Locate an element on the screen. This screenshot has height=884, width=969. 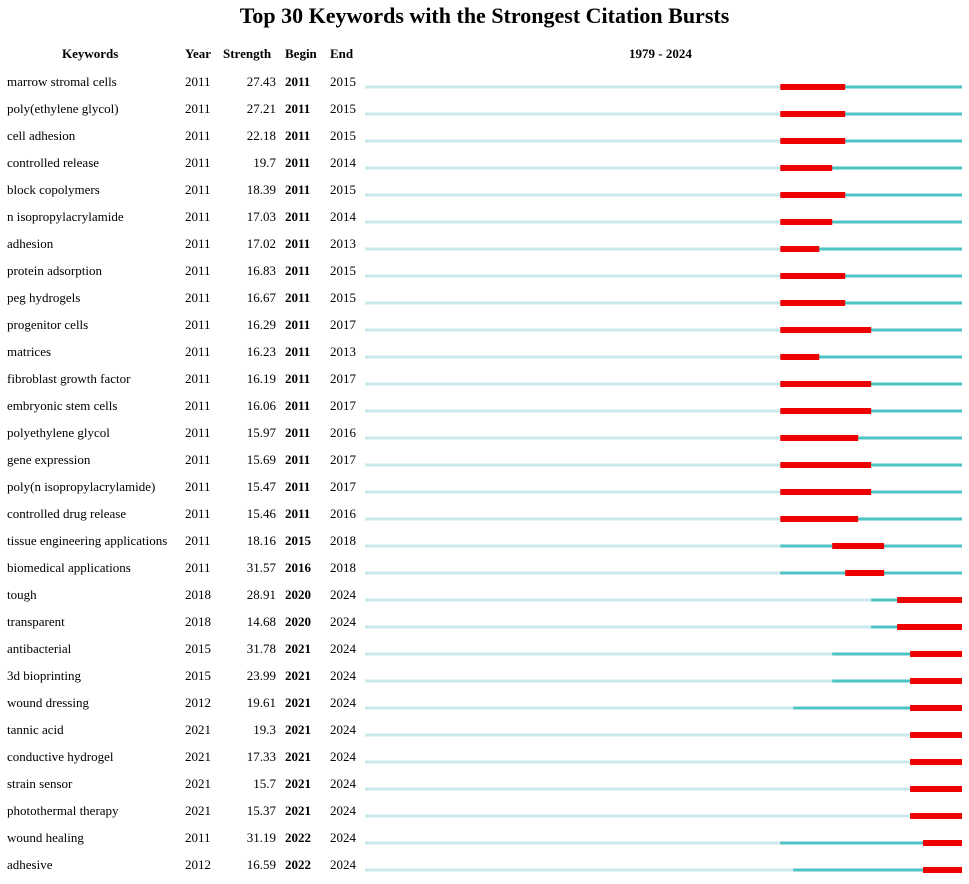
table-row: biomedical applications 2011 31.57 2016 2018 is located at coordinates (484, 573).